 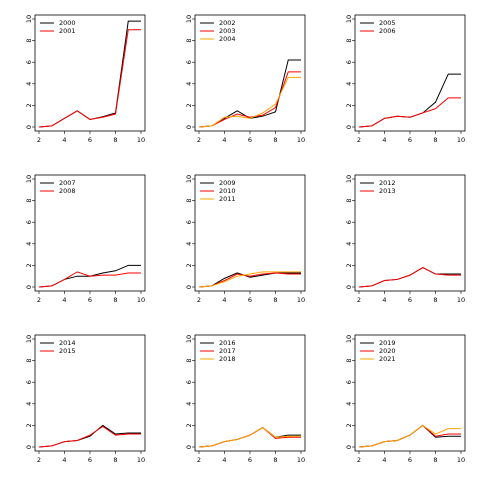 What do you see at coordinates (387, 191) in the screenshot?
I see `legend-label: 2013` at bounding box center [387, 191].